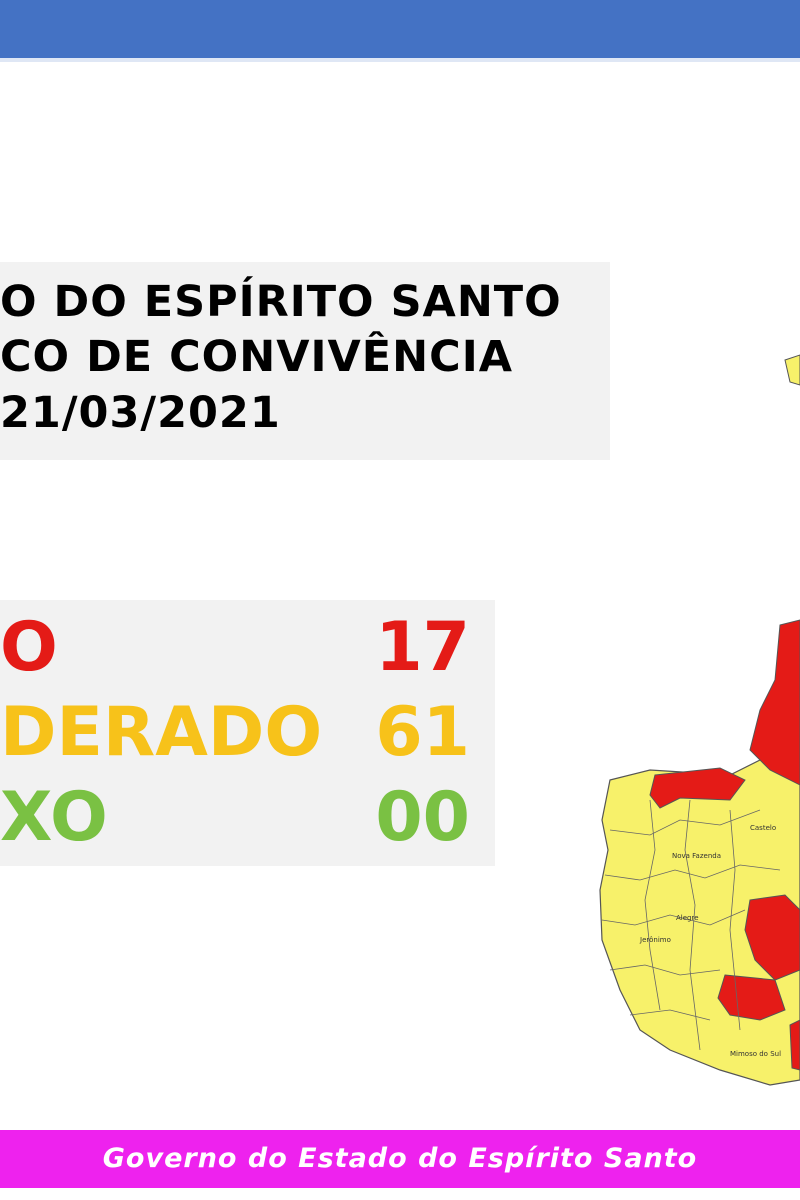 The image size is (800, 1200). I want to click on risk-count-low: 00, so click(422, 817).